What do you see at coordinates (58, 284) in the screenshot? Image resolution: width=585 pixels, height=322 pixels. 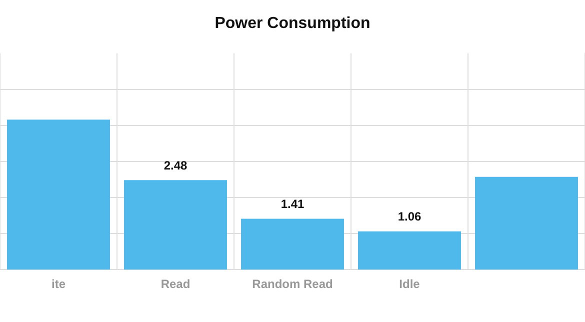 I see `x-tick-label: ite` at bounding box center [58, 284].